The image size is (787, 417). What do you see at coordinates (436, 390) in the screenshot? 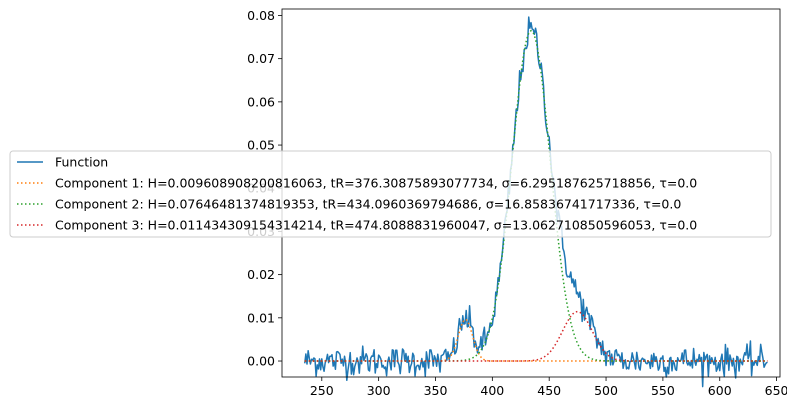
I see `x-tick-label-350: 350` at bounding box center [436, 390].